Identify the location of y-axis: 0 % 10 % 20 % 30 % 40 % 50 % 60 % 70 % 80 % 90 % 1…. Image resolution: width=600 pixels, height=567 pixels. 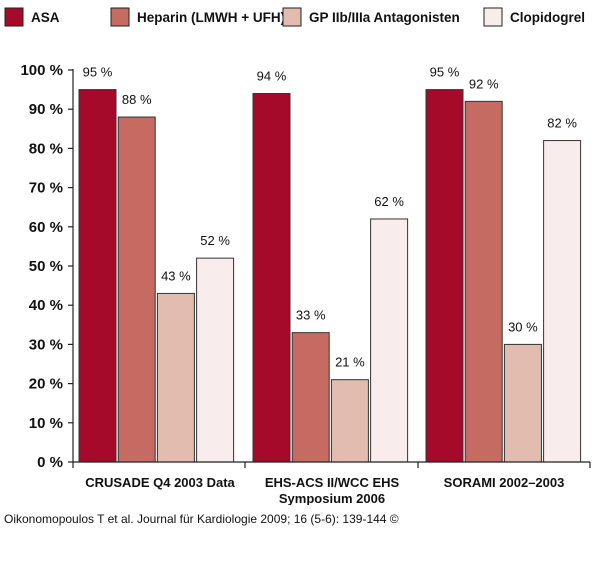
(47, 266).